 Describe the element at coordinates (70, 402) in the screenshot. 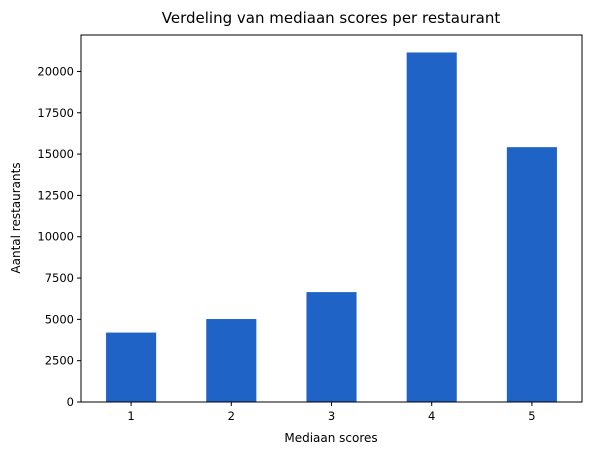

I see `y-tick-label-0: 0` at that location.